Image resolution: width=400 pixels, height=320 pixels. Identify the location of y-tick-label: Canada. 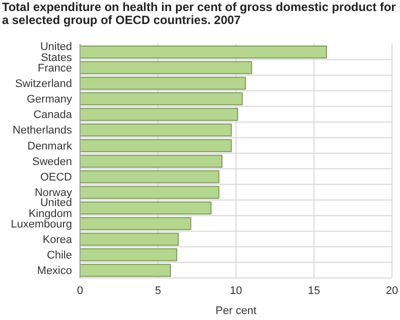
(53, 115).